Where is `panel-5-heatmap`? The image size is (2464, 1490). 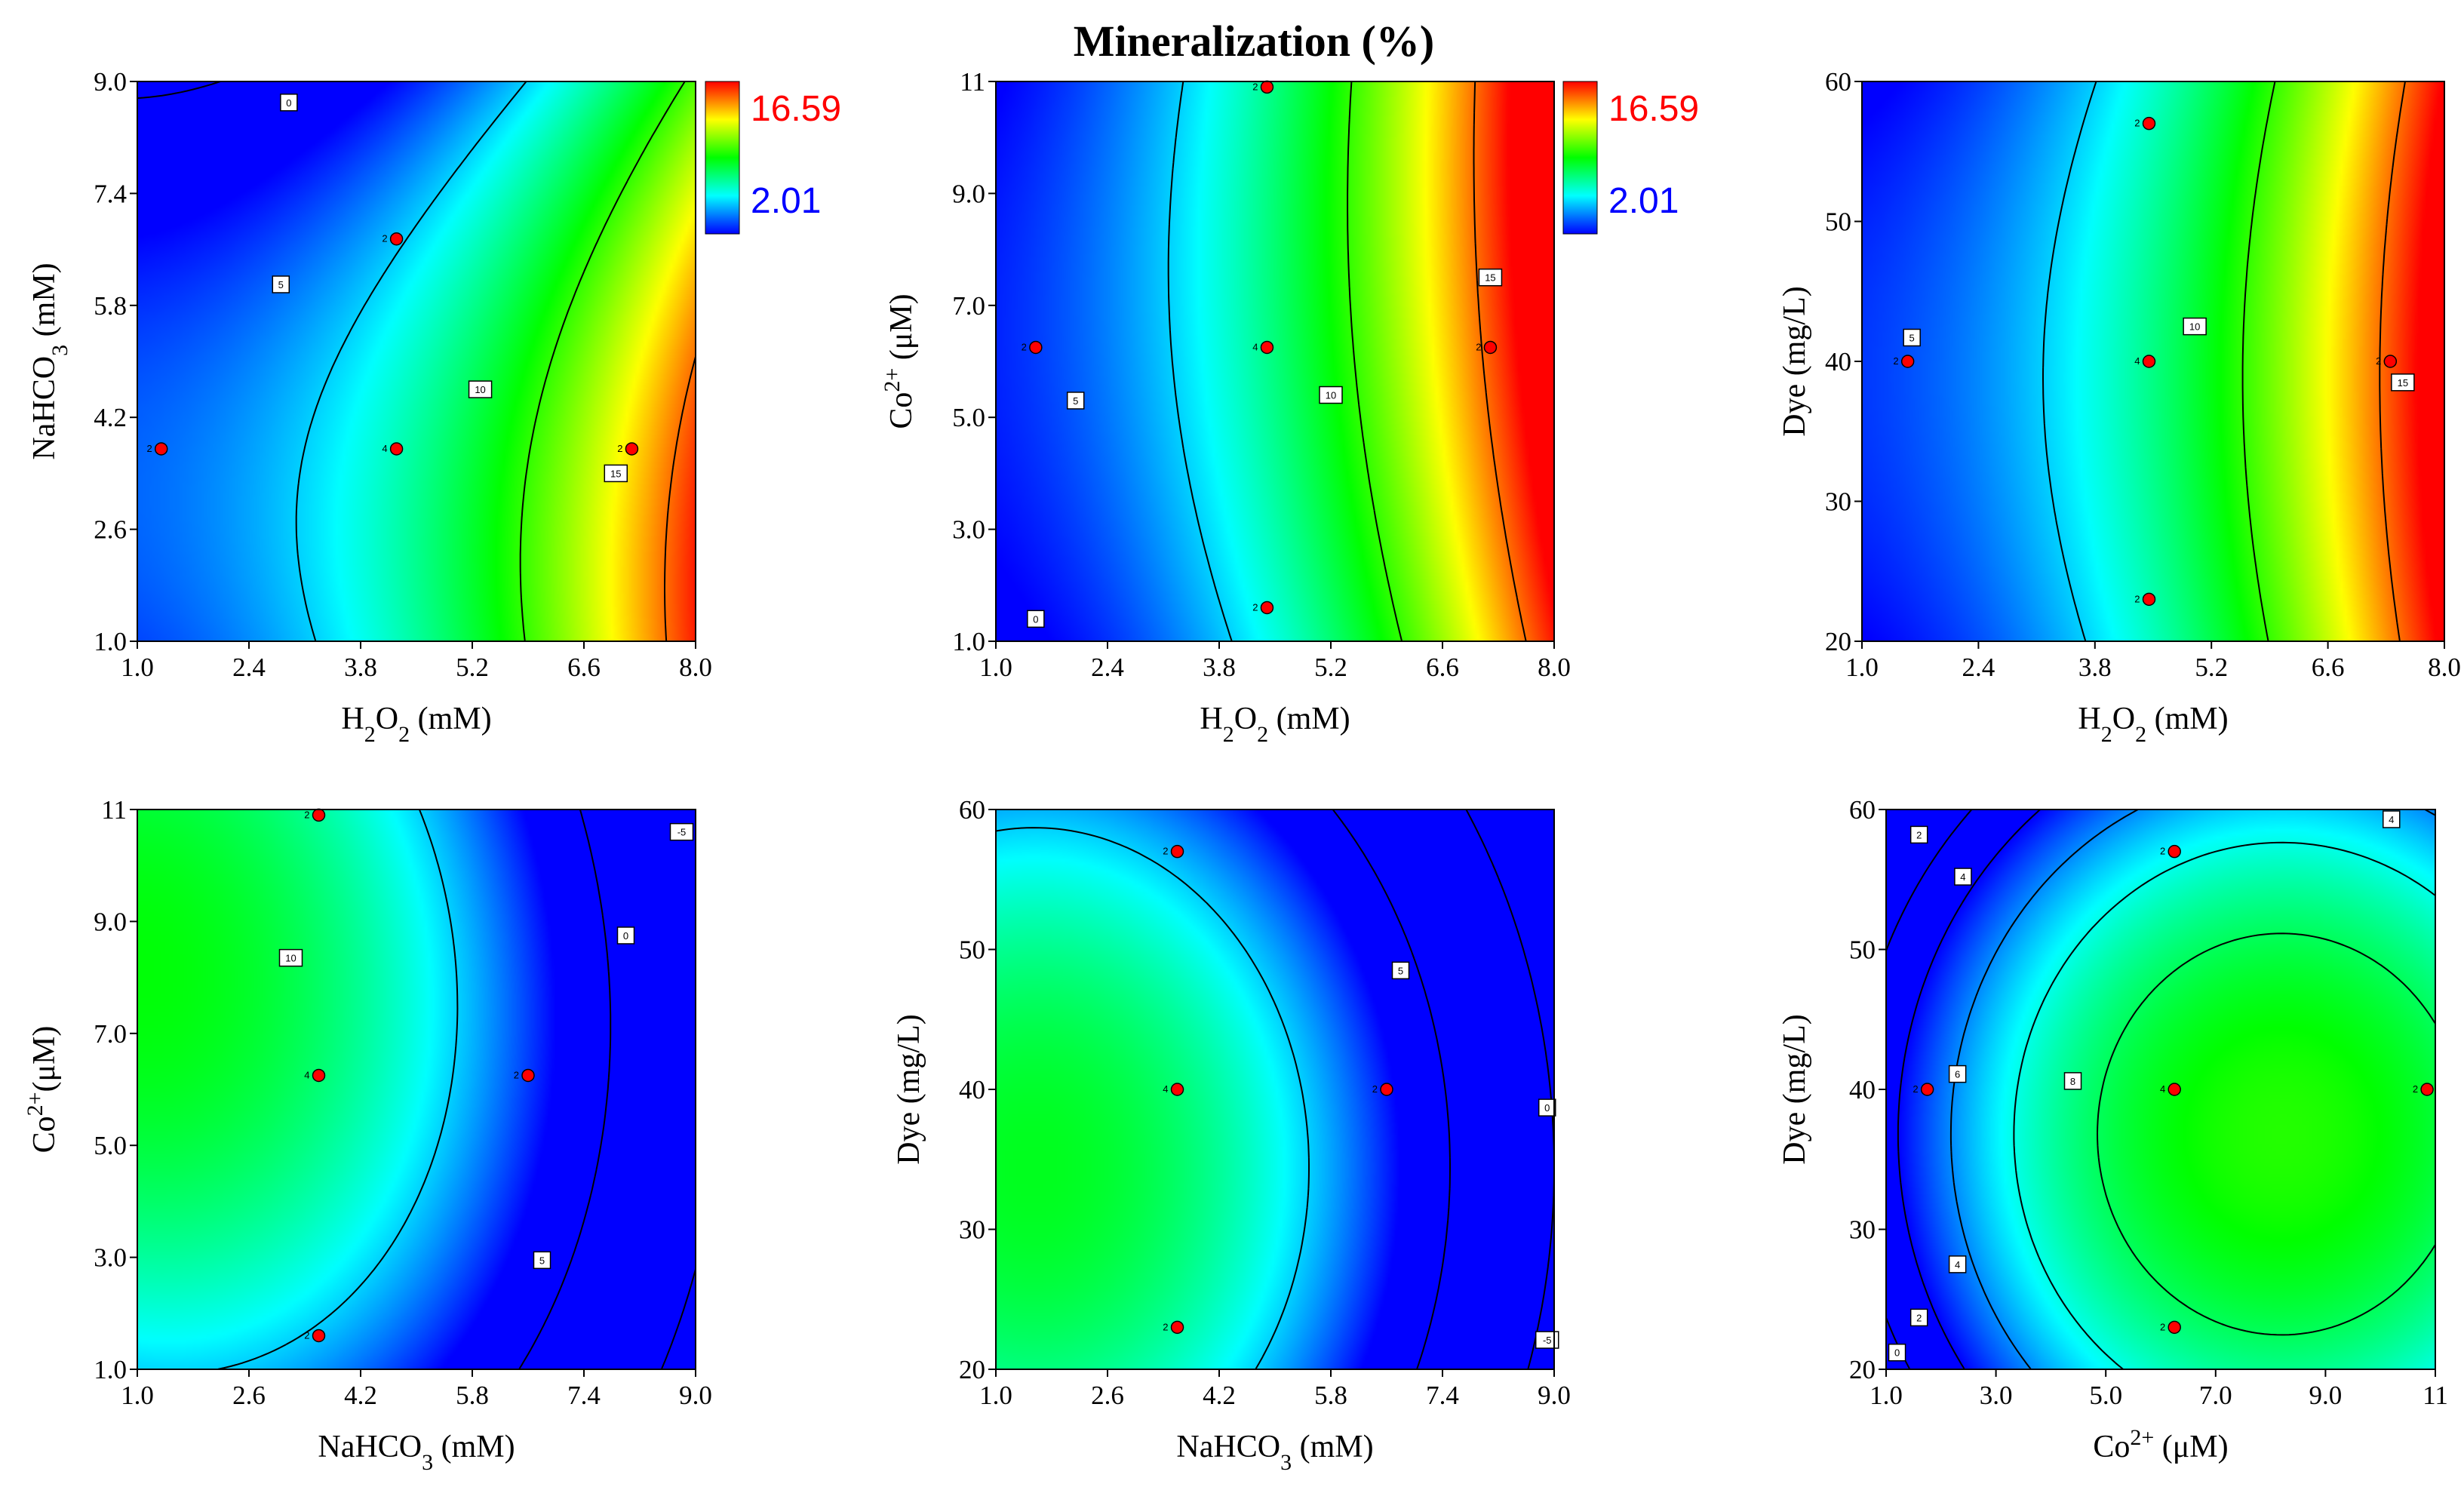 panel-5-heatmap is located at coordinates (1275, 1089).